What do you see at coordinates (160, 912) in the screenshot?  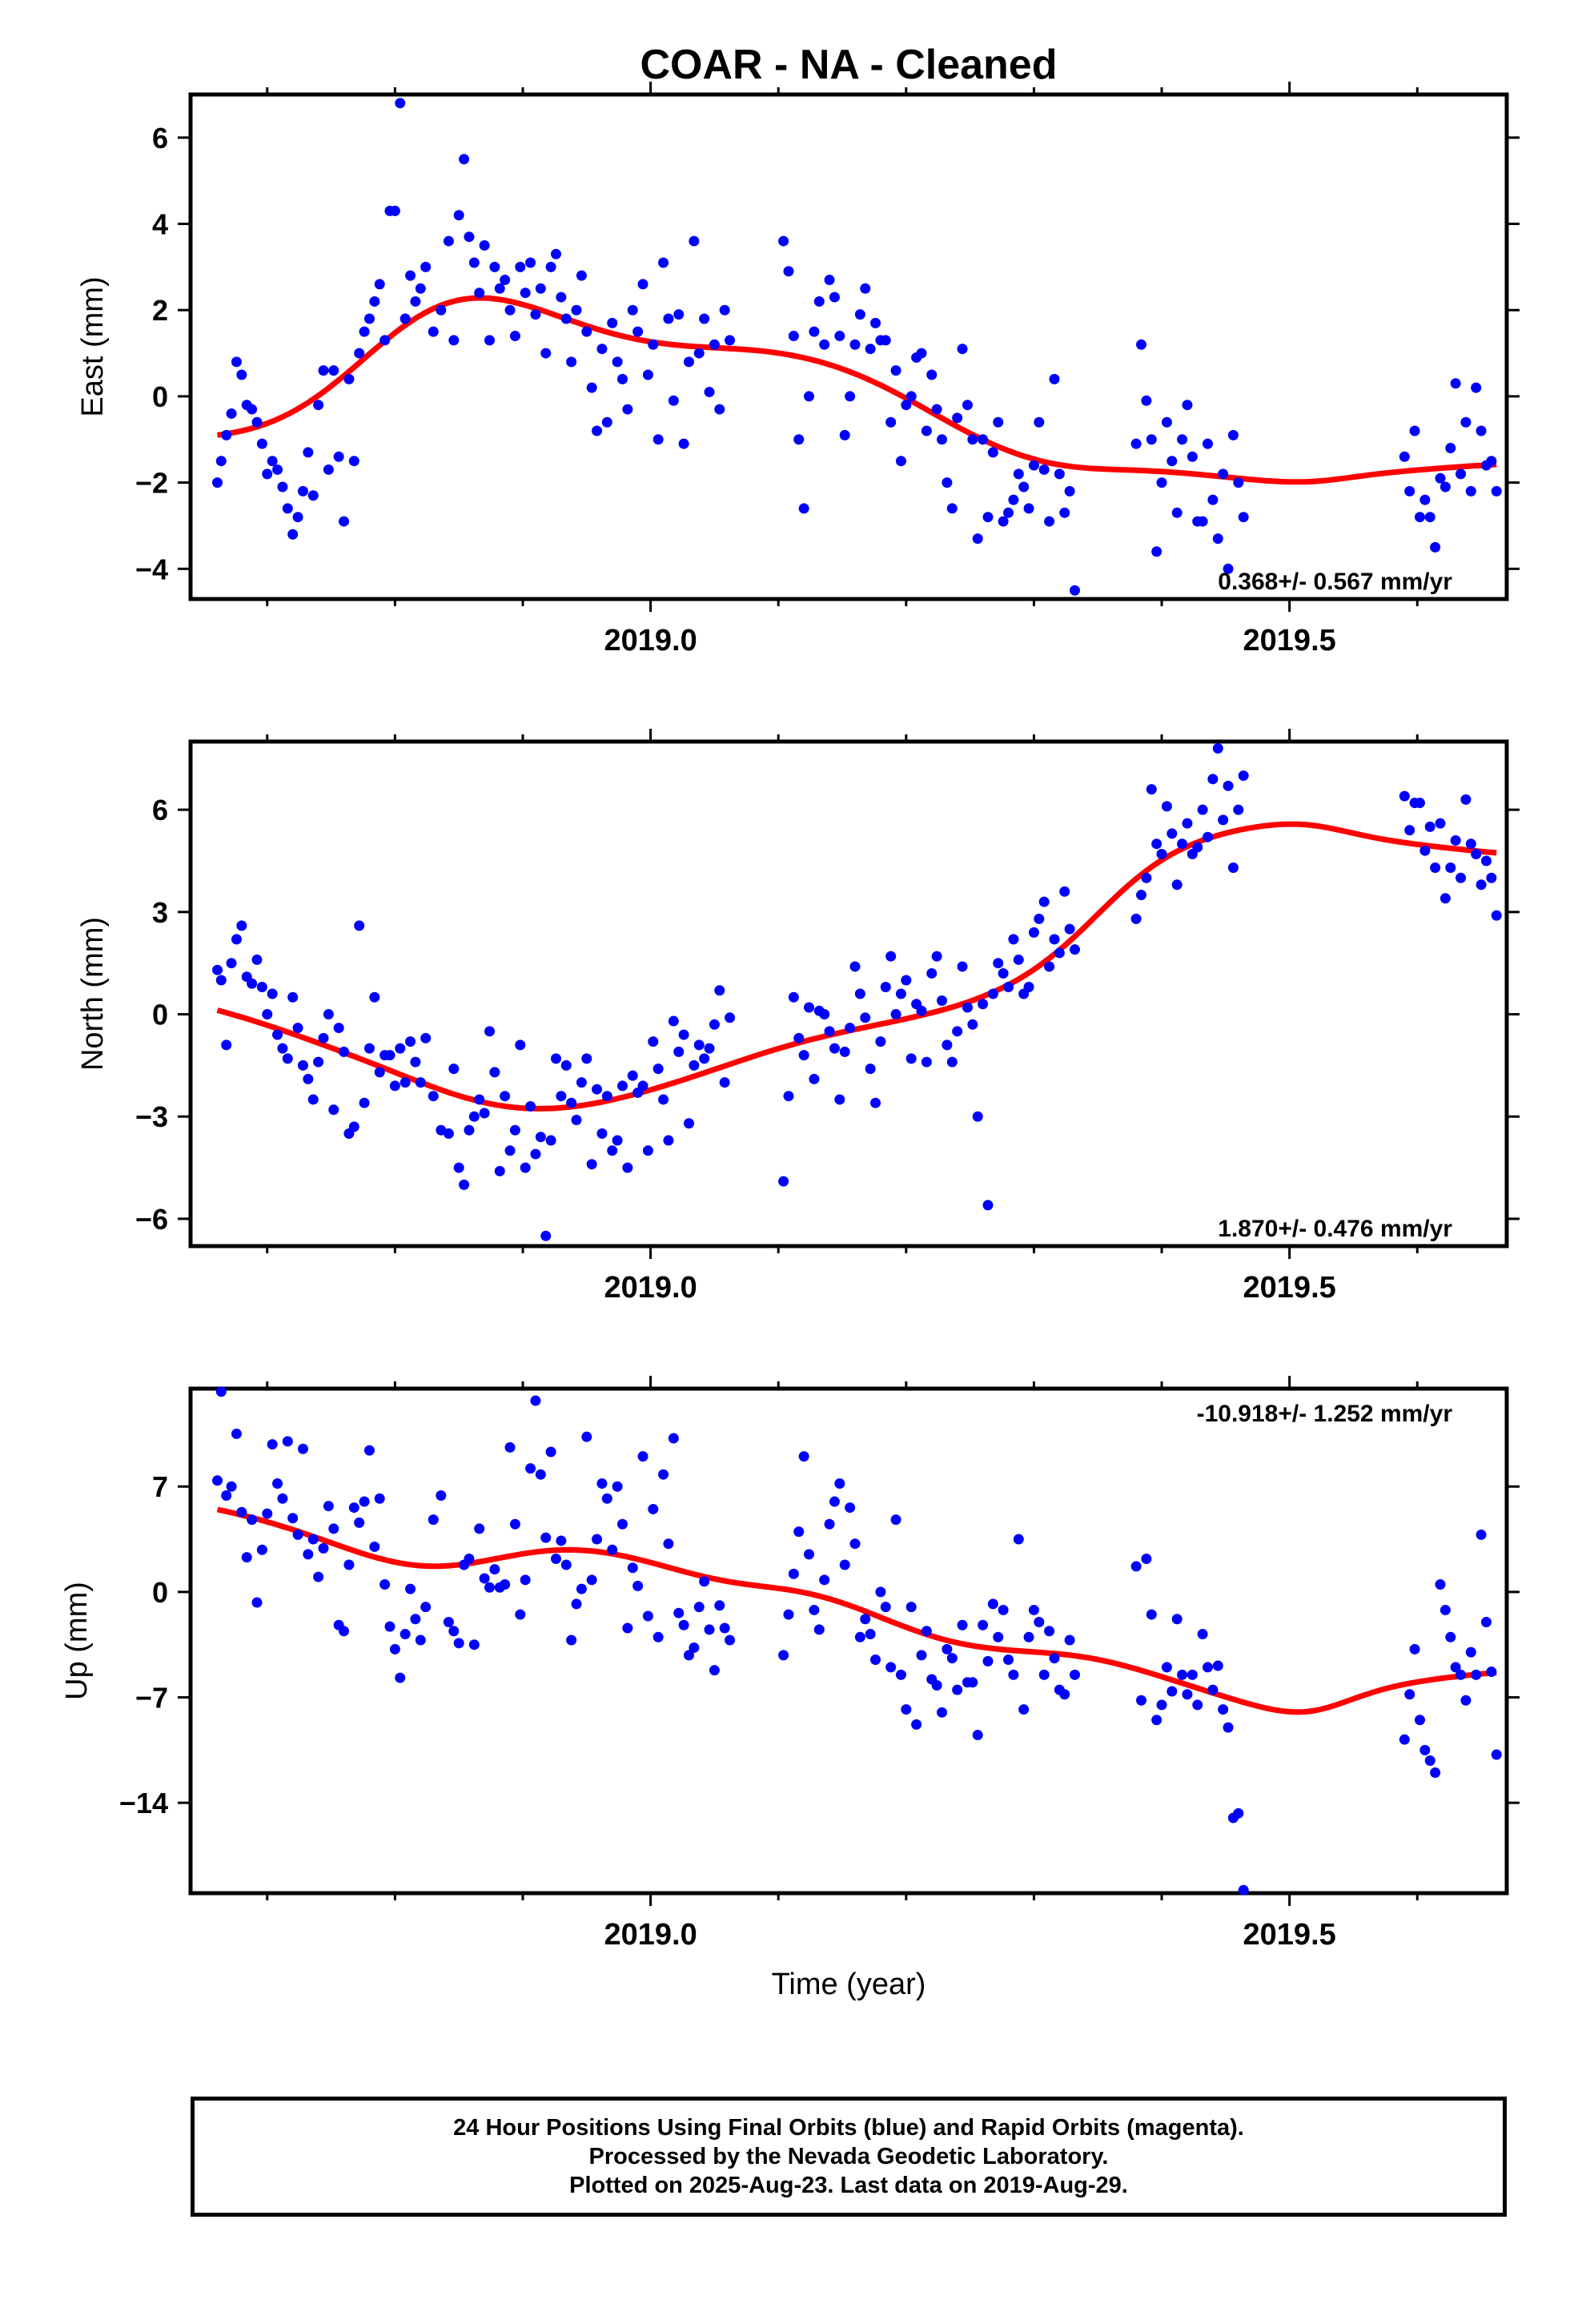 I see `y-tick-label: 3` at bounding box center [160, 912].